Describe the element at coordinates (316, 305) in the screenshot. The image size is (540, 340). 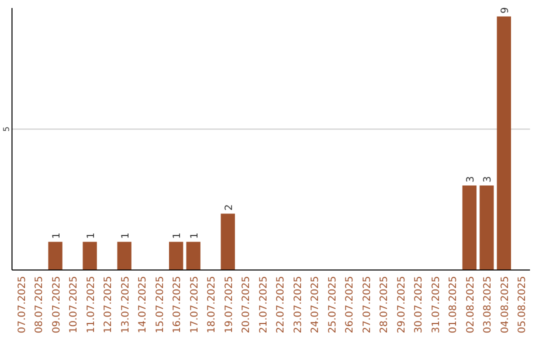
I see `x-tick-label: 24.07.2025` at that location.